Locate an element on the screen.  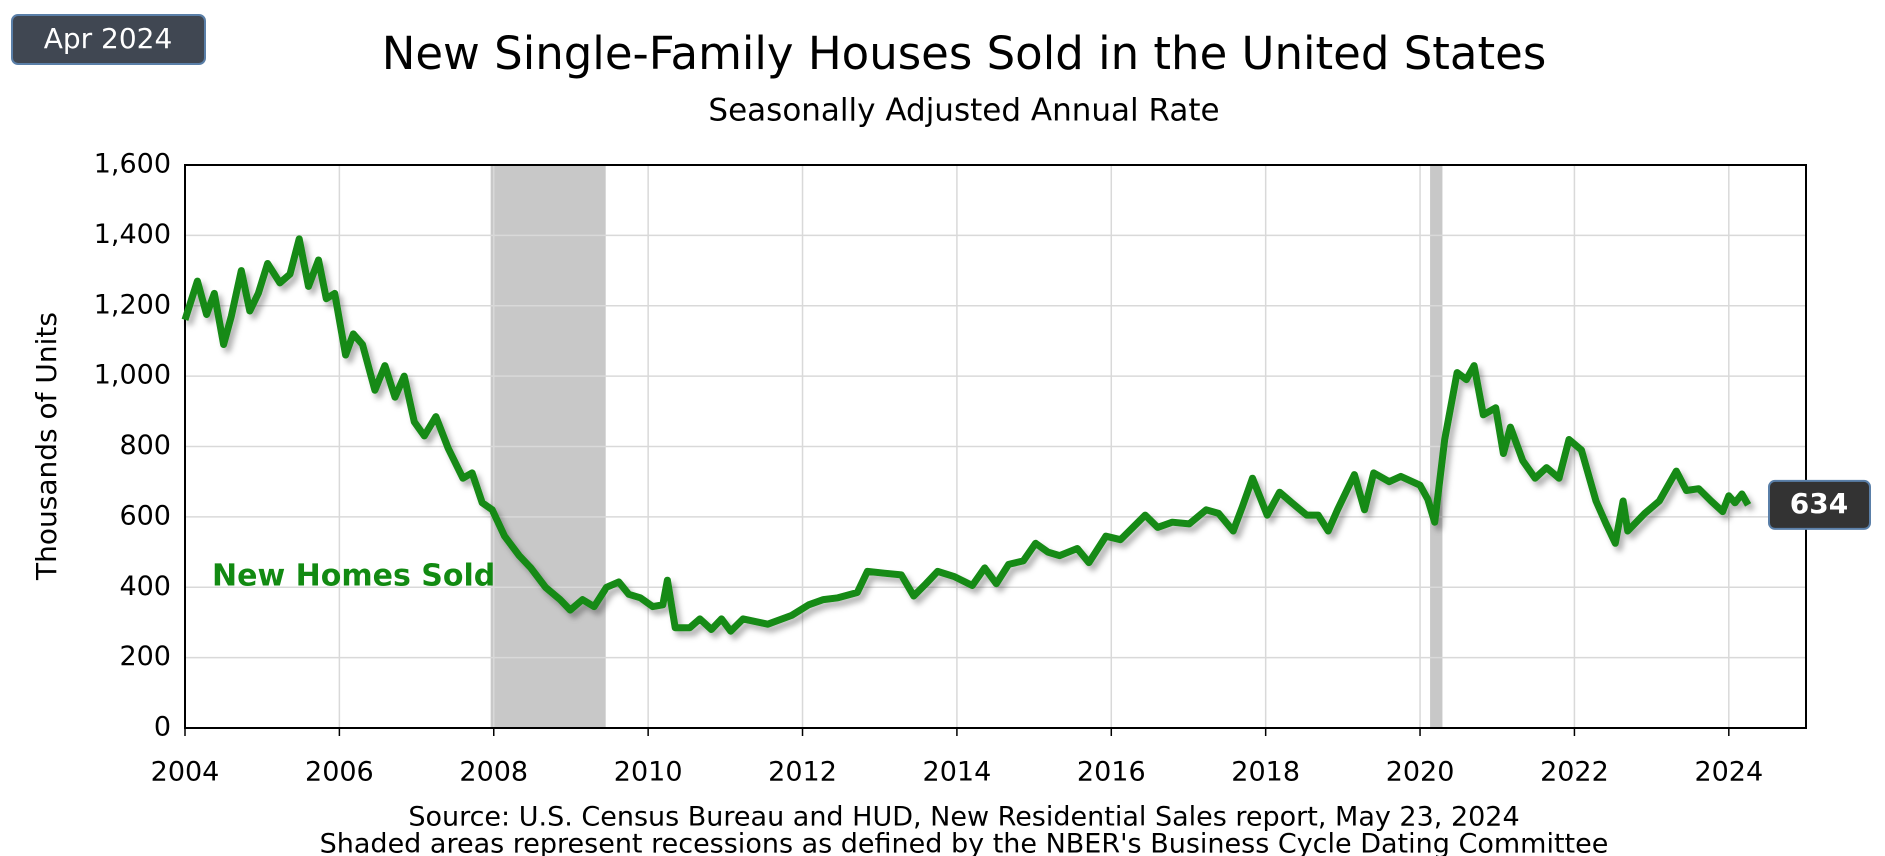
chart-subtitle: Seasonally Adjusted Annual Rate is located at coordinates (963, 111).